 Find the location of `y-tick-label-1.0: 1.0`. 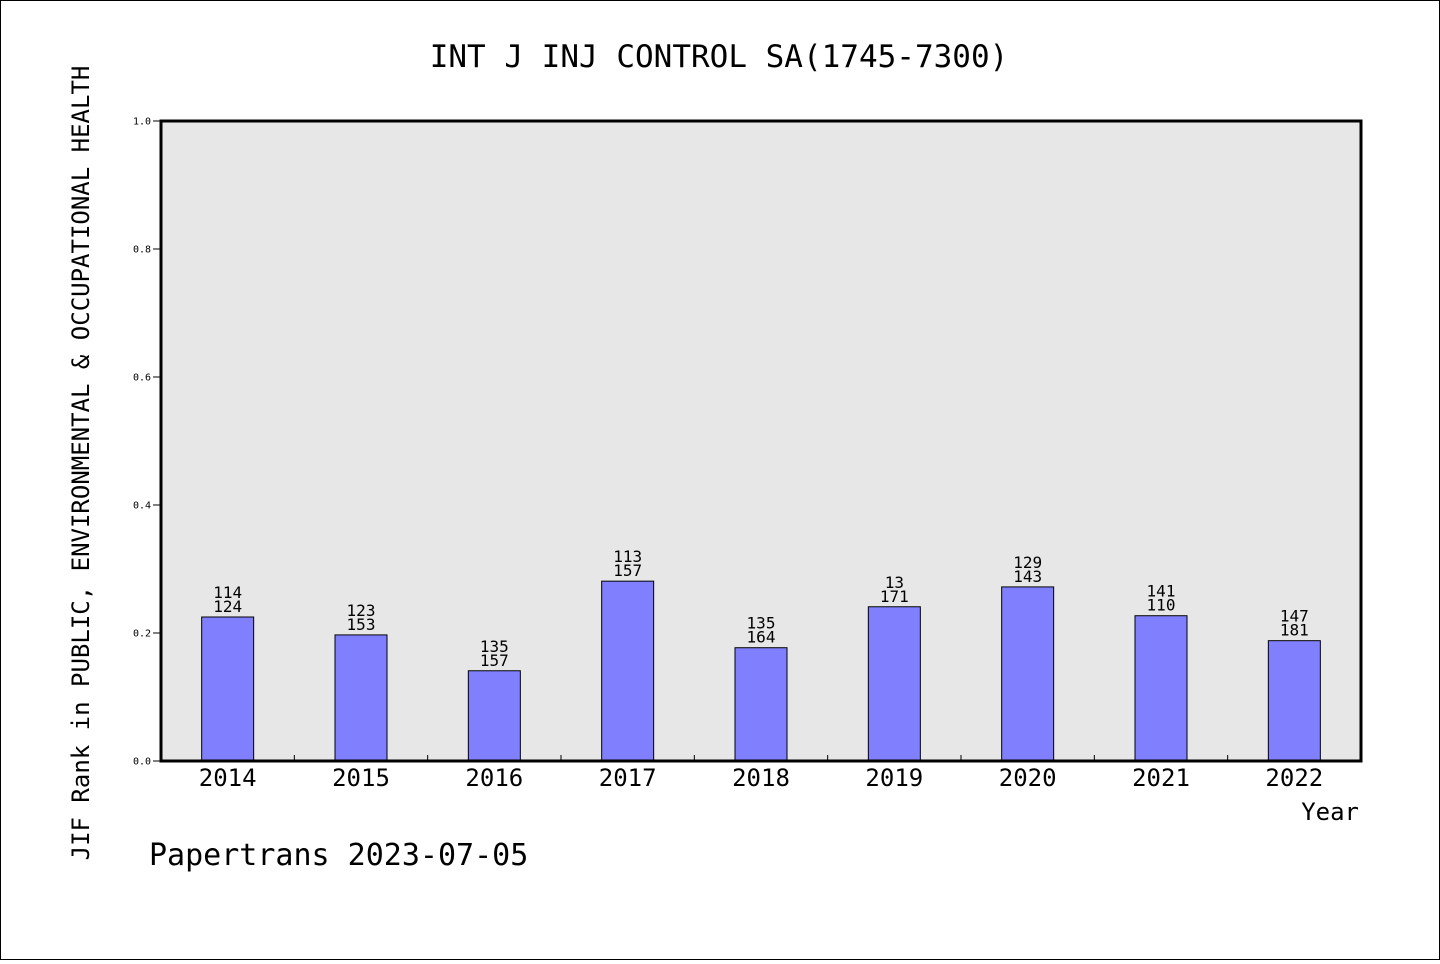

y-tick-label-1.0: 1.0 is located at coordinates (142, 122).